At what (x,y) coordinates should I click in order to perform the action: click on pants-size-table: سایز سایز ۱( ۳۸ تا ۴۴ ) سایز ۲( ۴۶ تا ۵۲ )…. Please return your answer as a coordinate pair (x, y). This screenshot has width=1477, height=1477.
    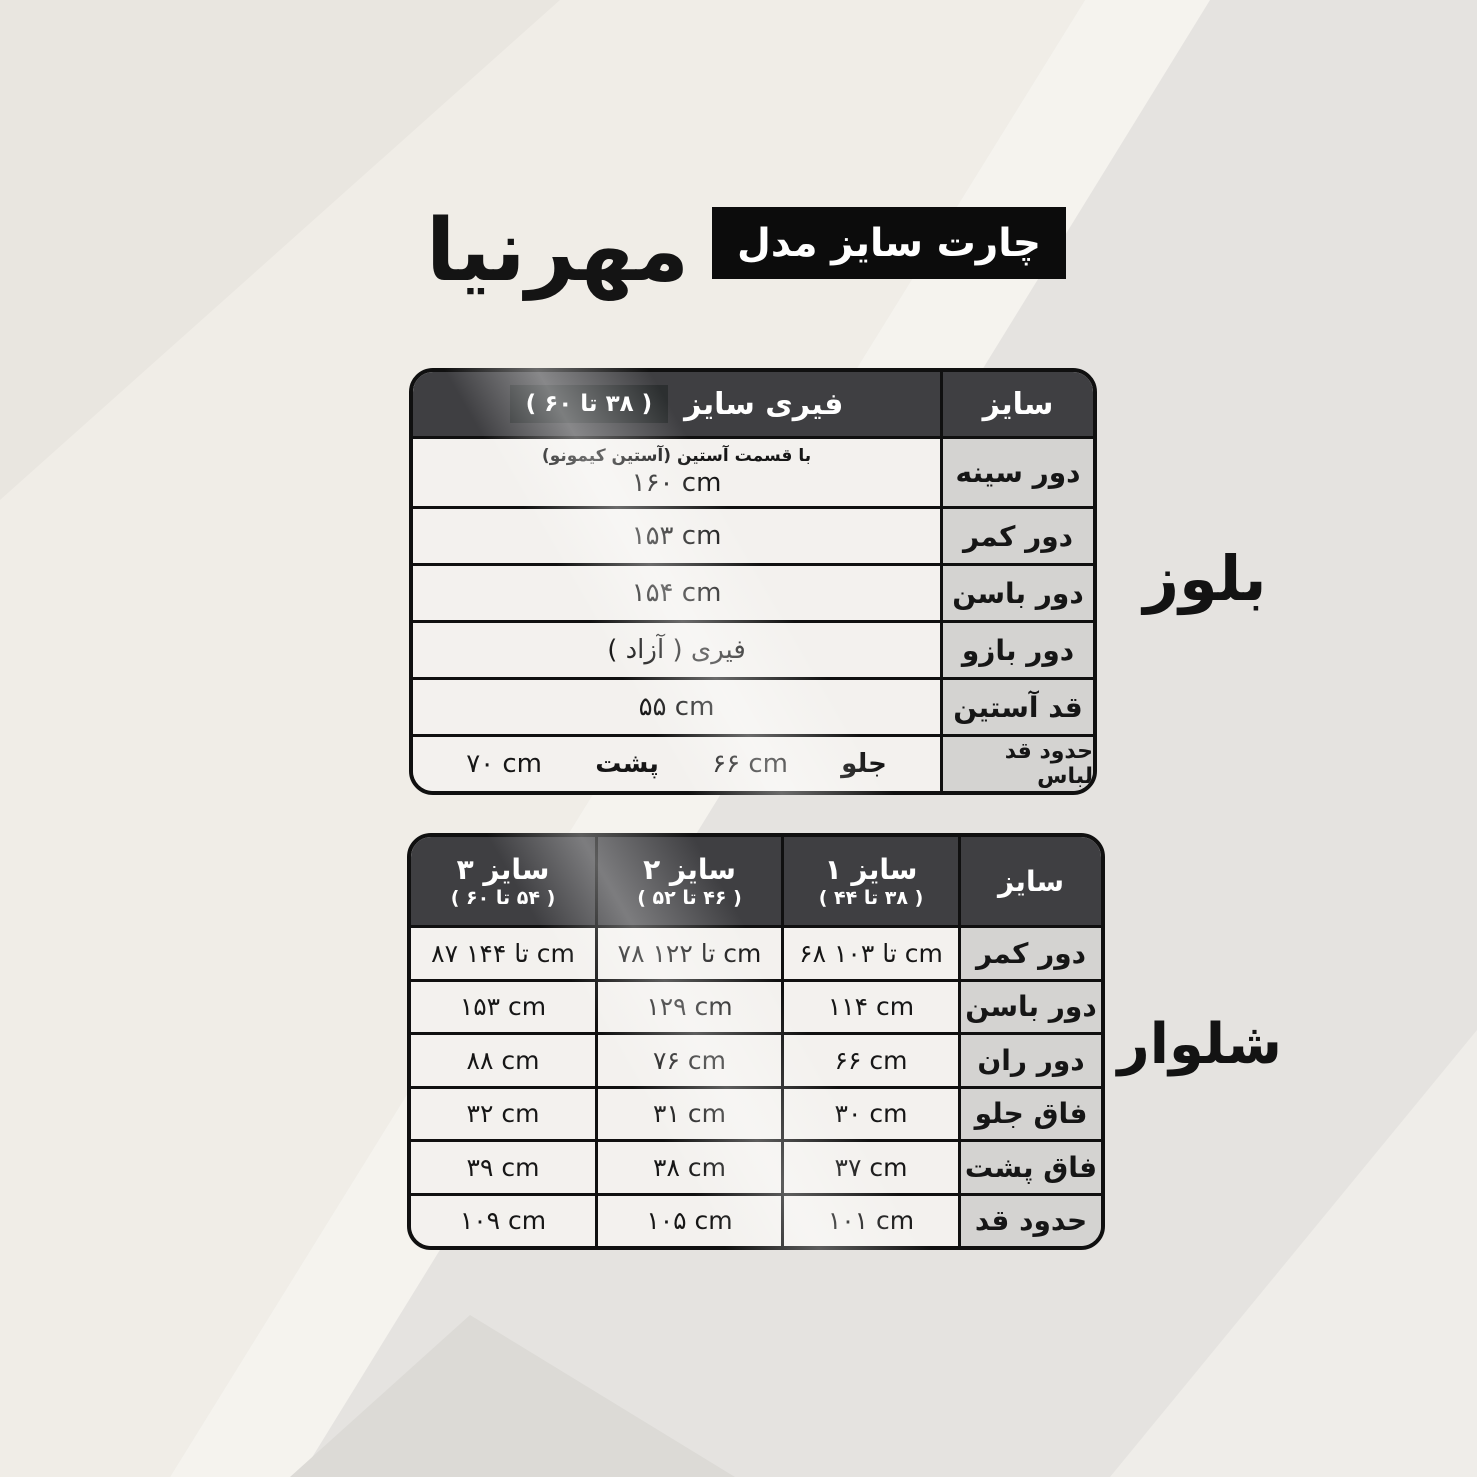
    Looking at the image, I should click on (756, 1041).